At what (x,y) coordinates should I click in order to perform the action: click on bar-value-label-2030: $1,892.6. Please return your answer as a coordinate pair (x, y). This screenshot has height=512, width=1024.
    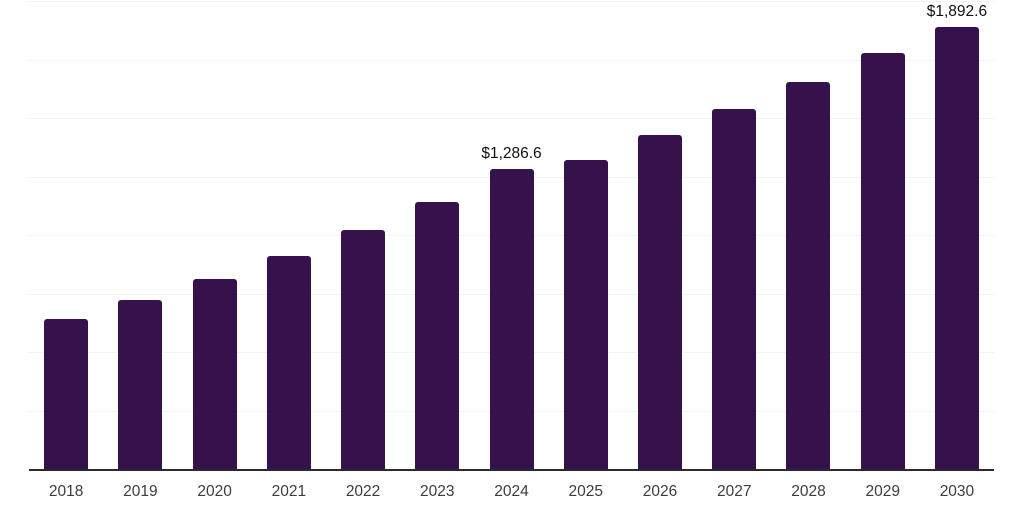
    Looking at the image, I should click on (957, 12).